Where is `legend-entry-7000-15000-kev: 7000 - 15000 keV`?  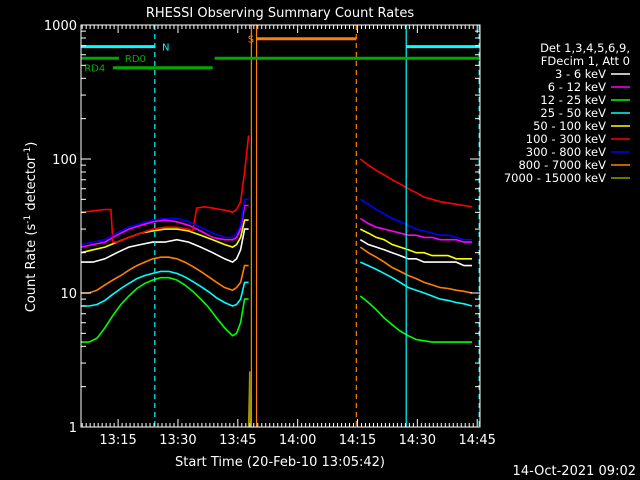 legend-entry-7000-15000-kev: 7000 - 15000 keV is located at coordinates (555, 178).